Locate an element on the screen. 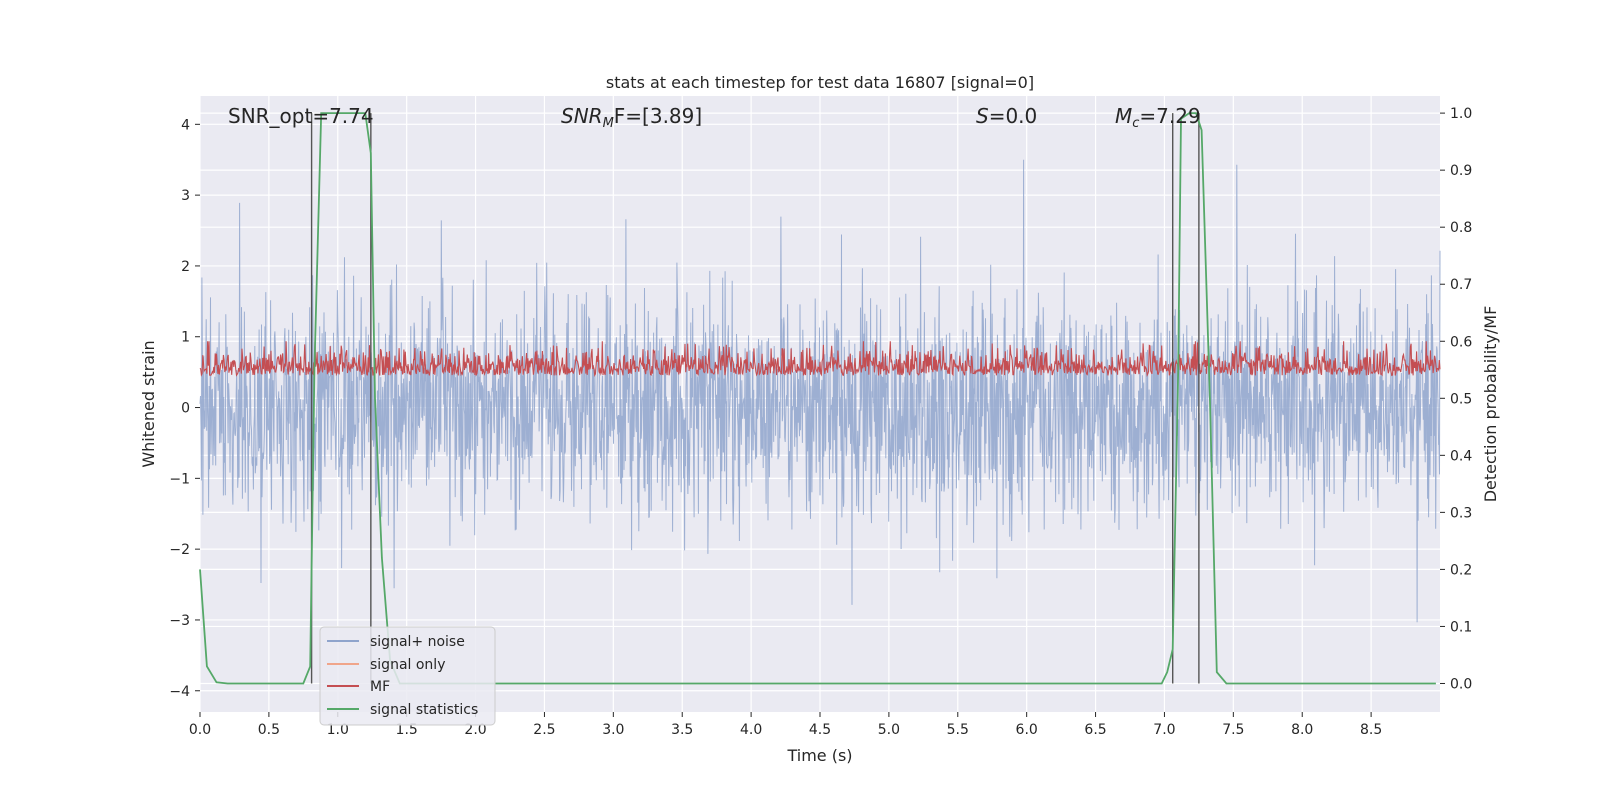 This screenshot has width=1600, height=800. y-tick-label: 3 is located at coordinates (185, 196).